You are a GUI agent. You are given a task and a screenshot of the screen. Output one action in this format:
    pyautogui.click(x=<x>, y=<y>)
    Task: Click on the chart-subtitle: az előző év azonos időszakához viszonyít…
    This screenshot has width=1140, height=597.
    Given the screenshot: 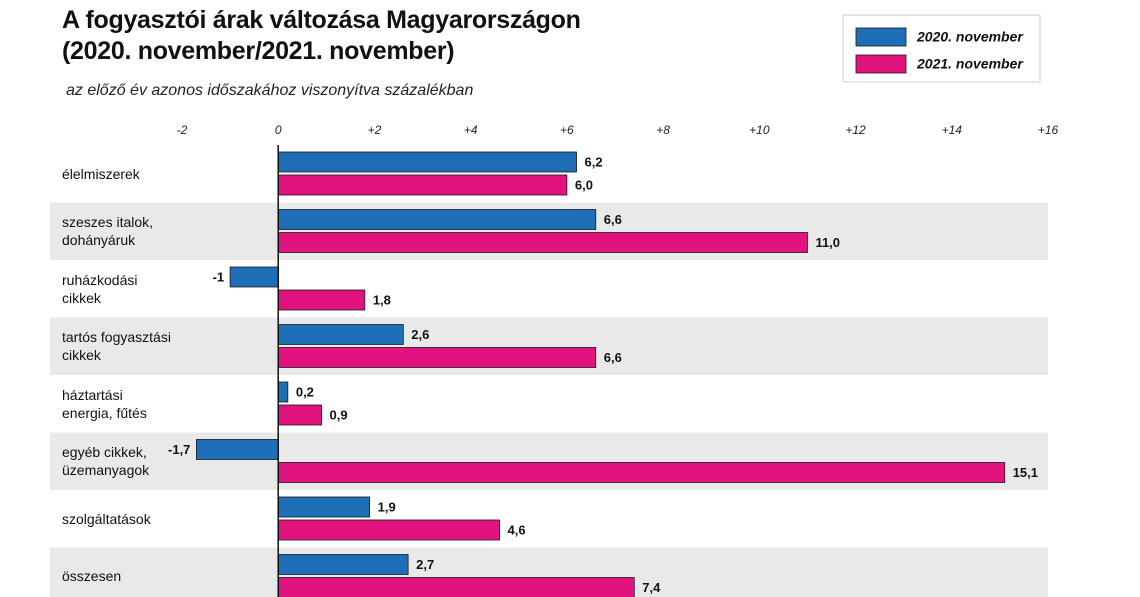 What is the action you would take?
    pyautogui.click(x=270, y=90)
    